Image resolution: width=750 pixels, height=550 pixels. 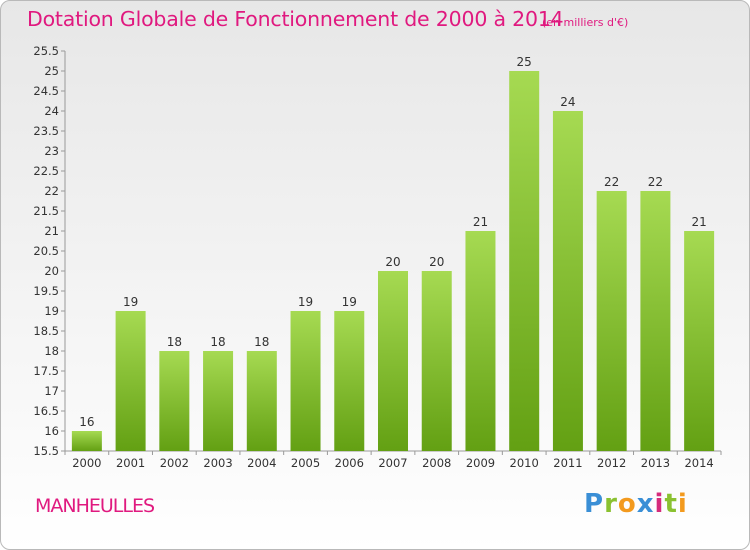 I want to click on proxiti-logo: Proxiti, so click(x=636, y=504).